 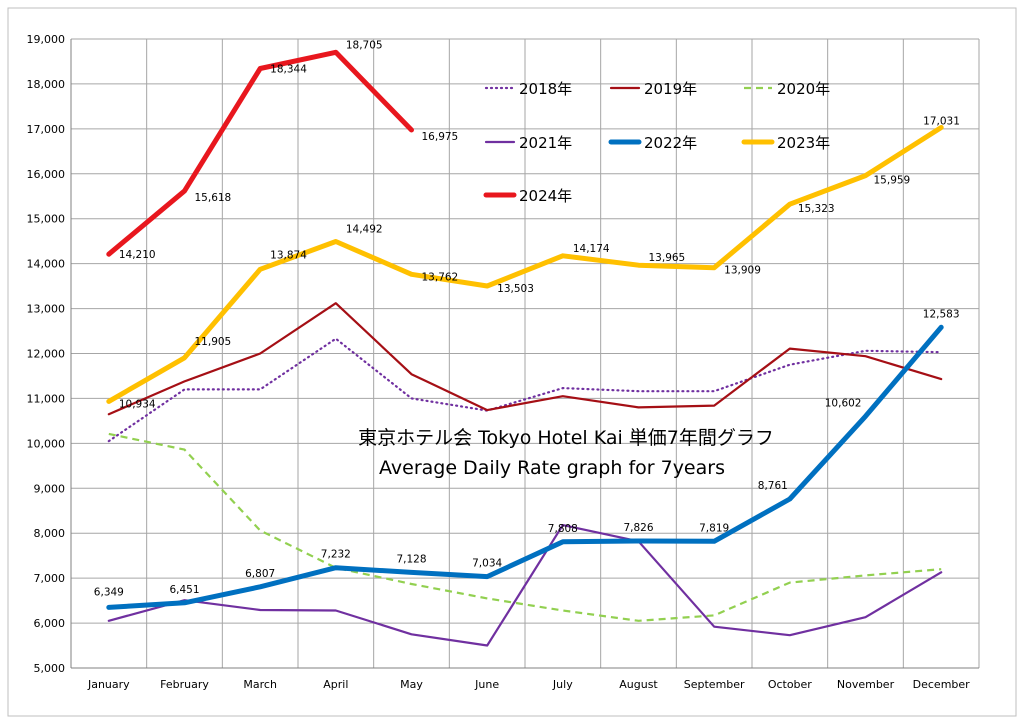 I want to click on data-label-2022: 7,819, so click(x=714, y=528).